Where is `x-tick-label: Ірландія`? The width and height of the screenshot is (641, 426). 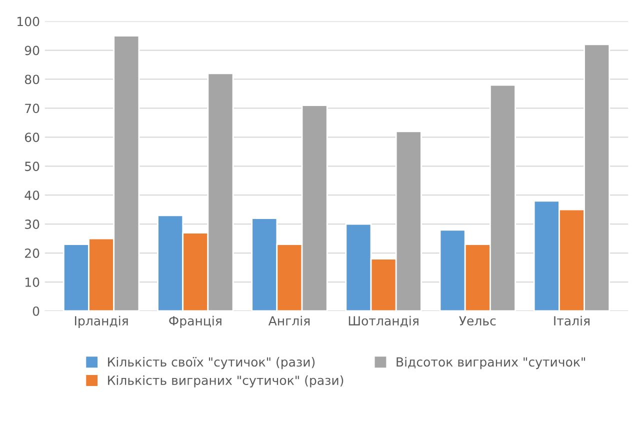
x-tick-label: Ірландія is located at coordinates (101, 322).